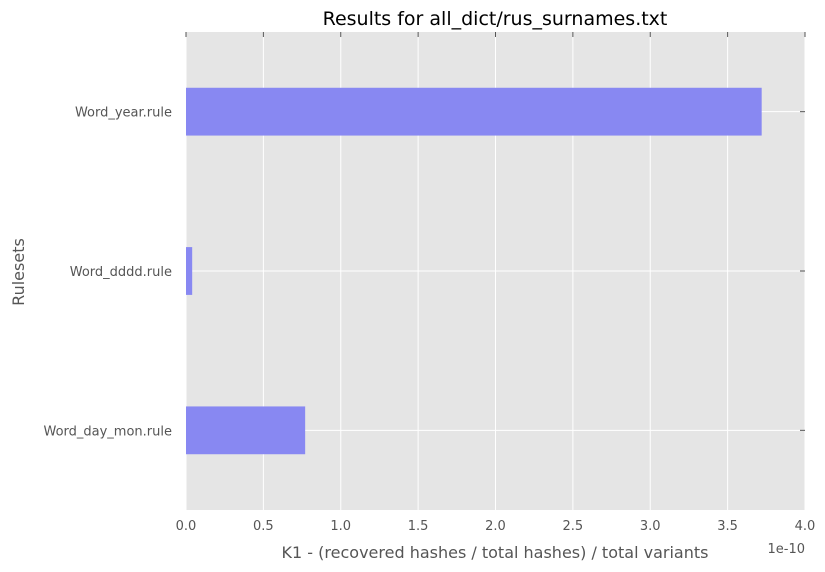  I want to click on x-tick-label: 2.0, so click(495, 526).